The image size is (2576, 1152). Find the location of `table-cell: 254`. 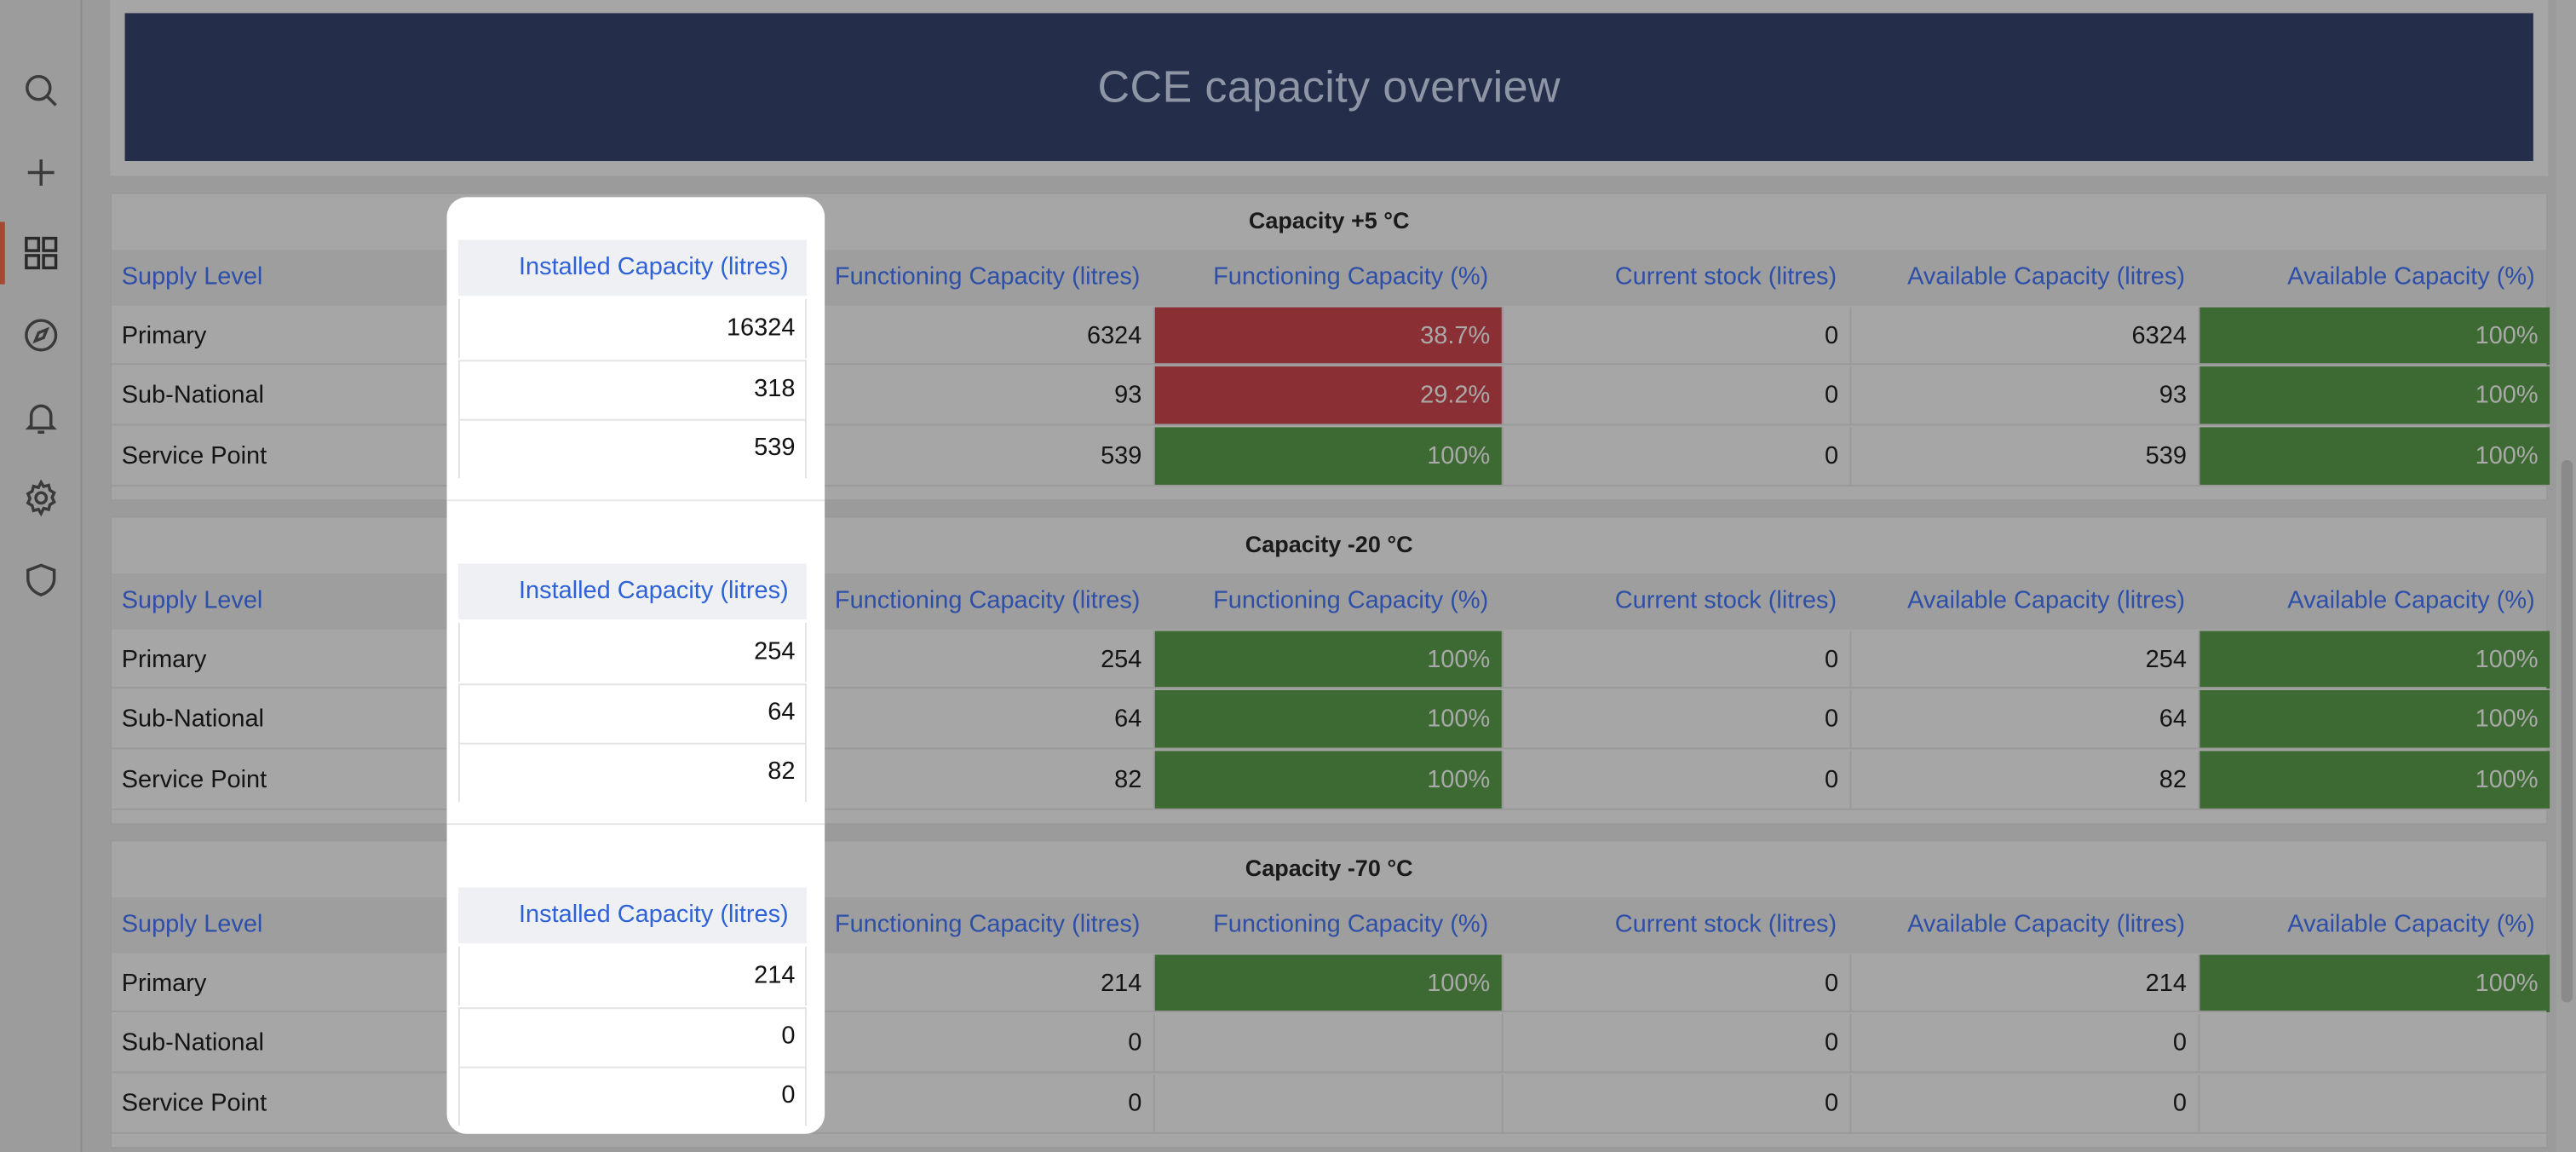

table-cell: 254 is located at coordinates (981, 660).